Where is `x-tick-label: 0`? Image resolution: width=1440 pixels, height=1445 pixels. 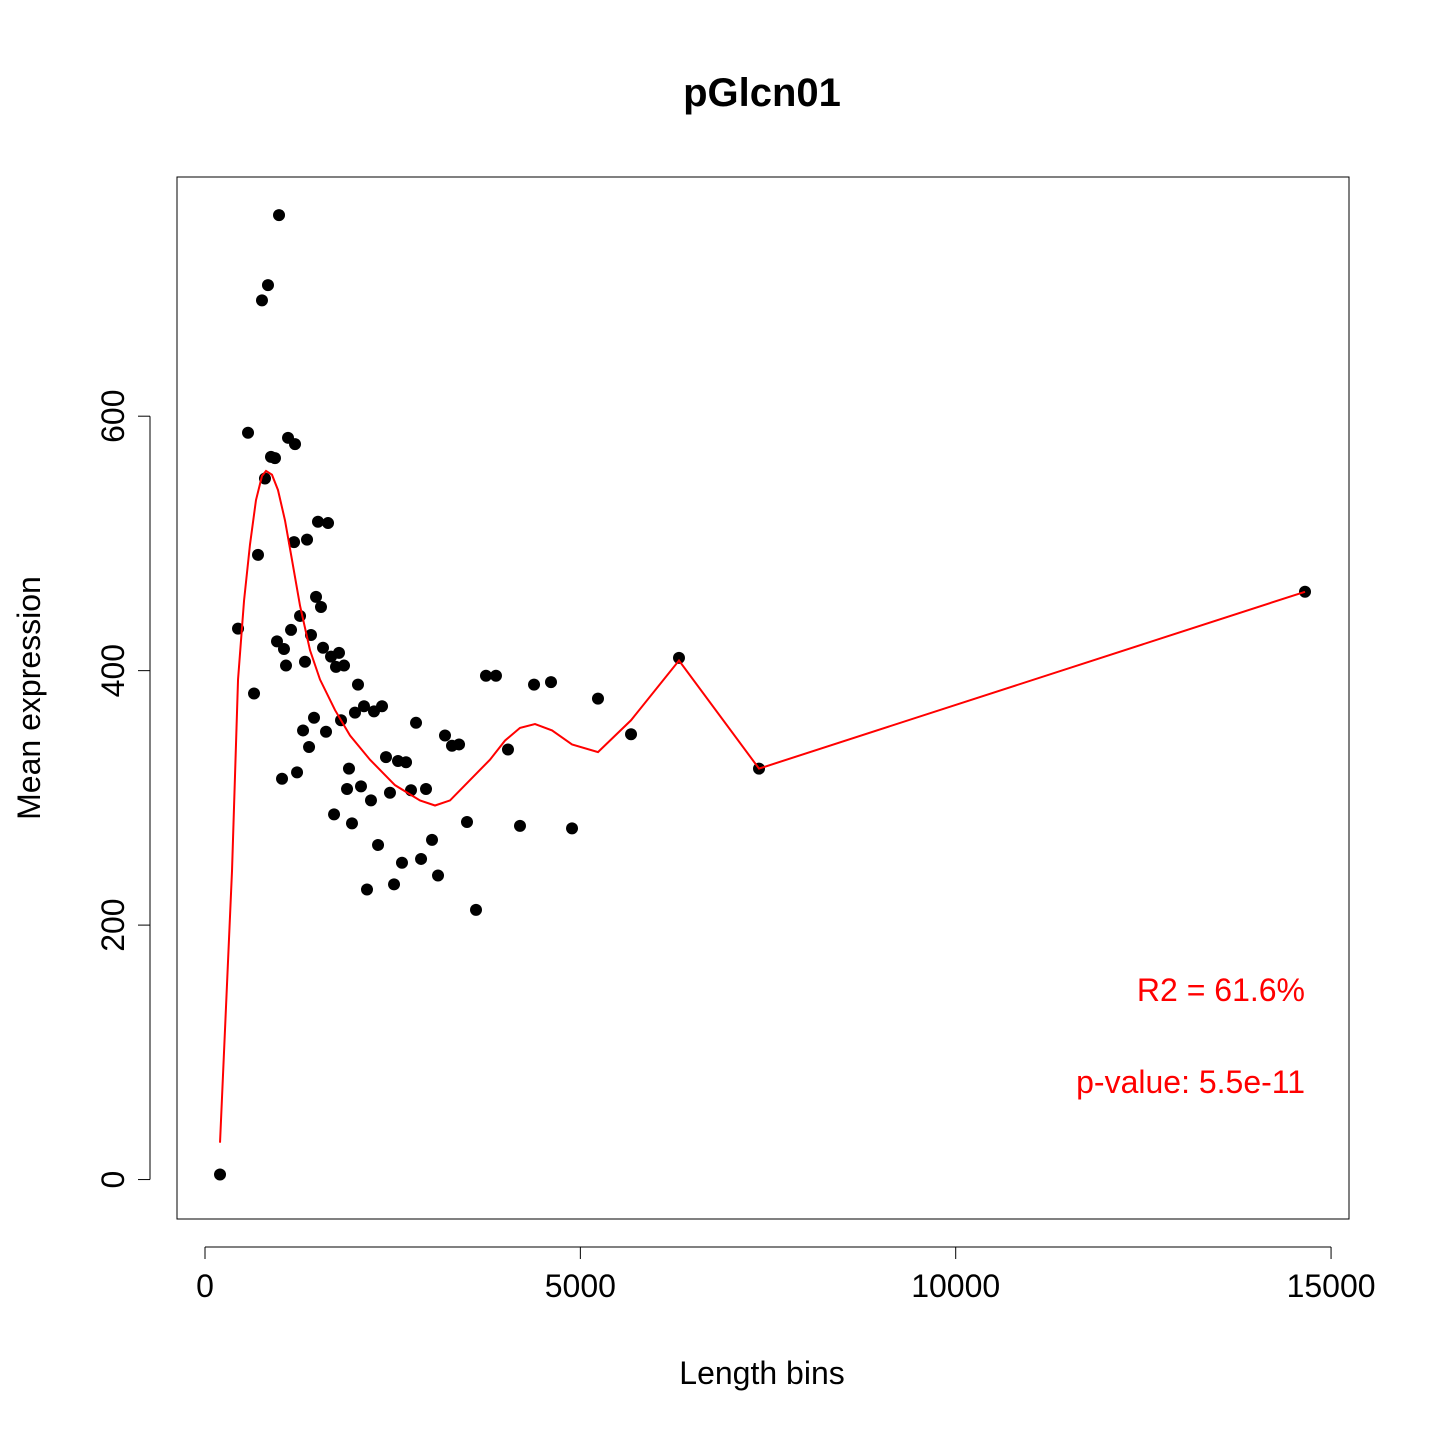 x-tick-label: 0 is located at coordinates (205, 1286).